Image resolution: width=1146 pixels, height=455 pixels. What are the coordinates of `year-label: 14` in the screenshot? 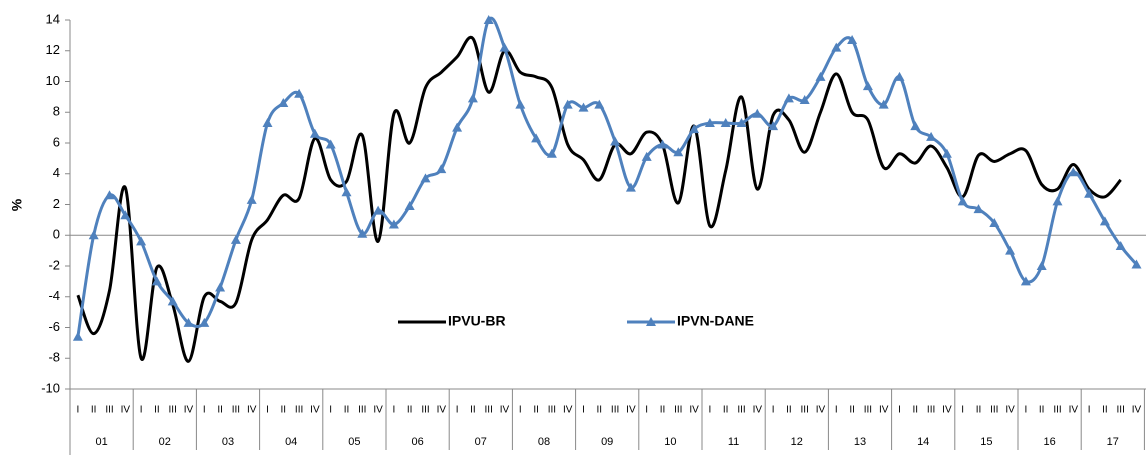 It's located at (923, 442).